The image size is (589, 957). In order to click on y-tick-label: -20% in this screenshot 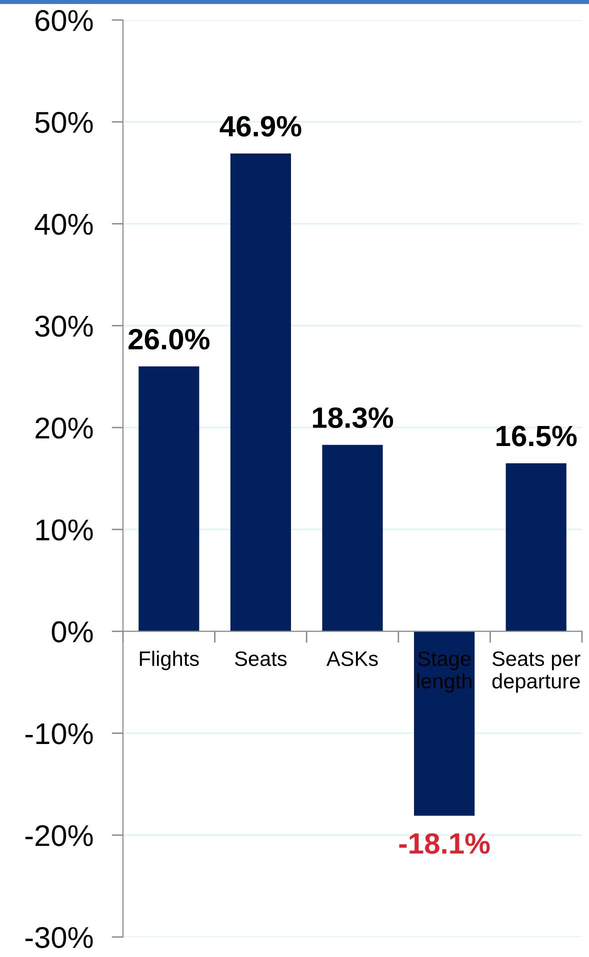, I will do `click(59, 835)`.